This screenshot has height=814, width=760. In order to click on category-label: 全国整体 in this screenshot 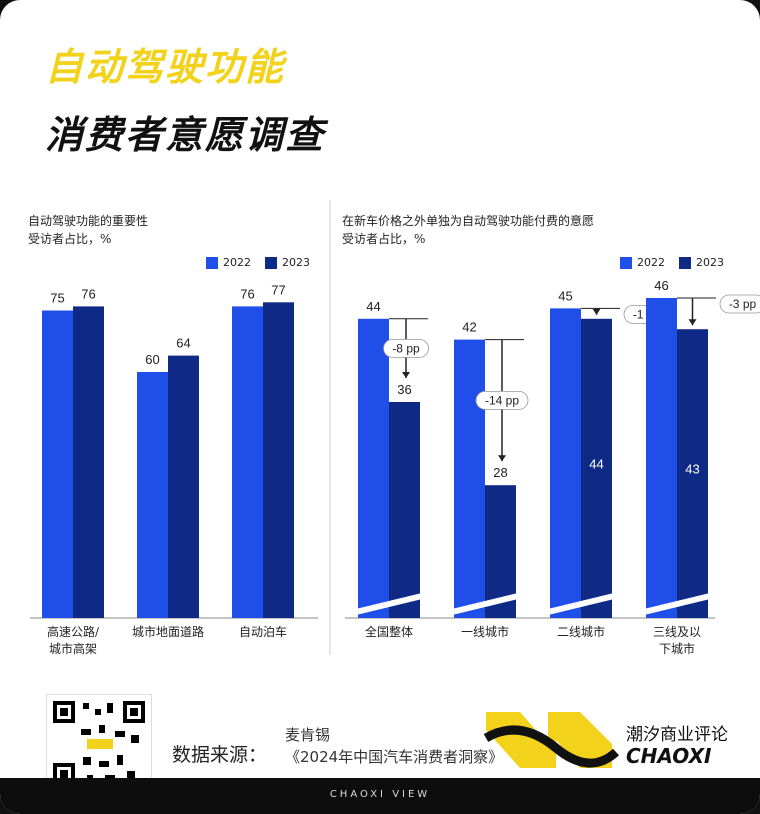, I will do `click(389, 631)`.